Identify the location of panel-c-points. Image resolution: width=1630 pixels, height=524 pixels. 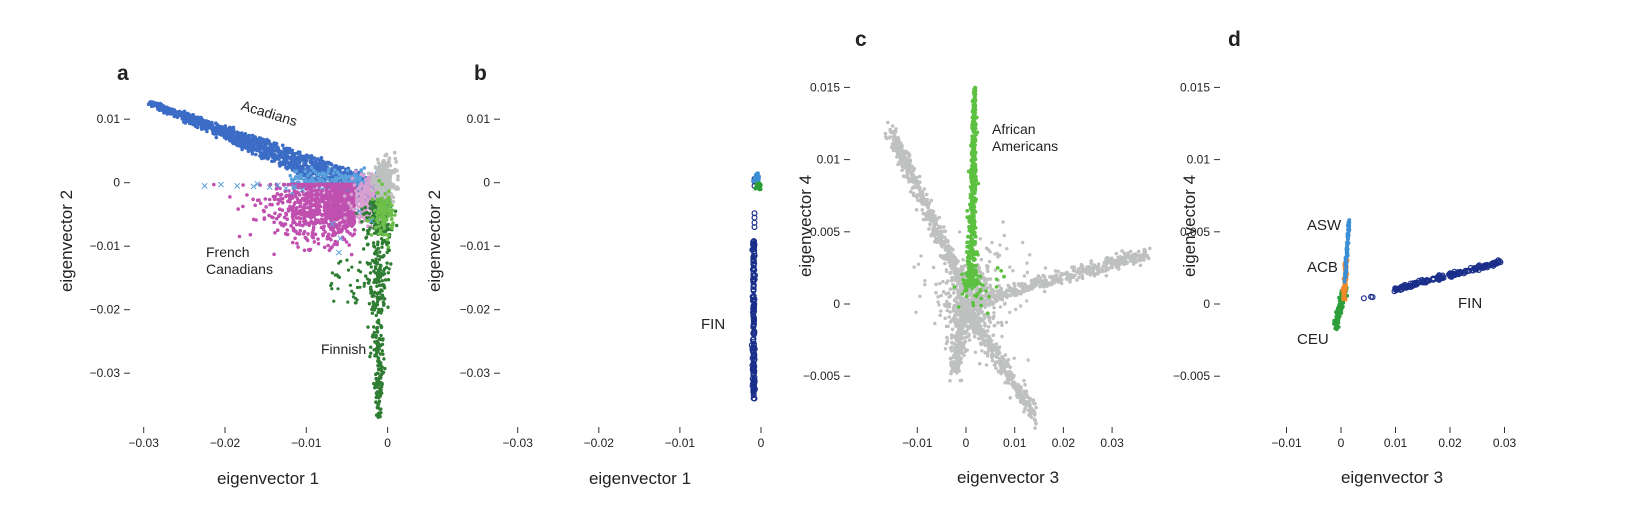
(1017, 257).